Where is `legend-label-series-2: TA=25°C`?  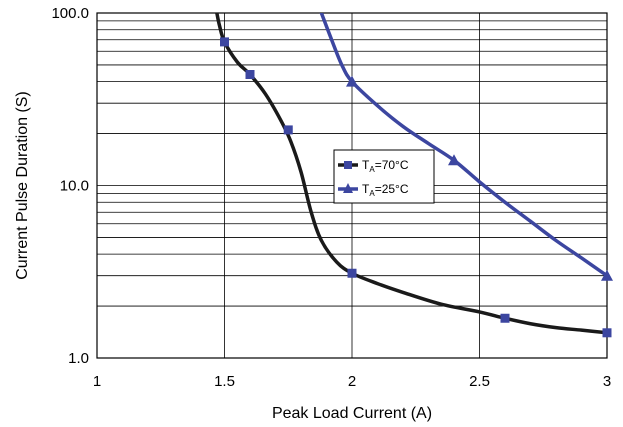
legend-label-series-2: TA=25°C is located at coordinates (385, 190).